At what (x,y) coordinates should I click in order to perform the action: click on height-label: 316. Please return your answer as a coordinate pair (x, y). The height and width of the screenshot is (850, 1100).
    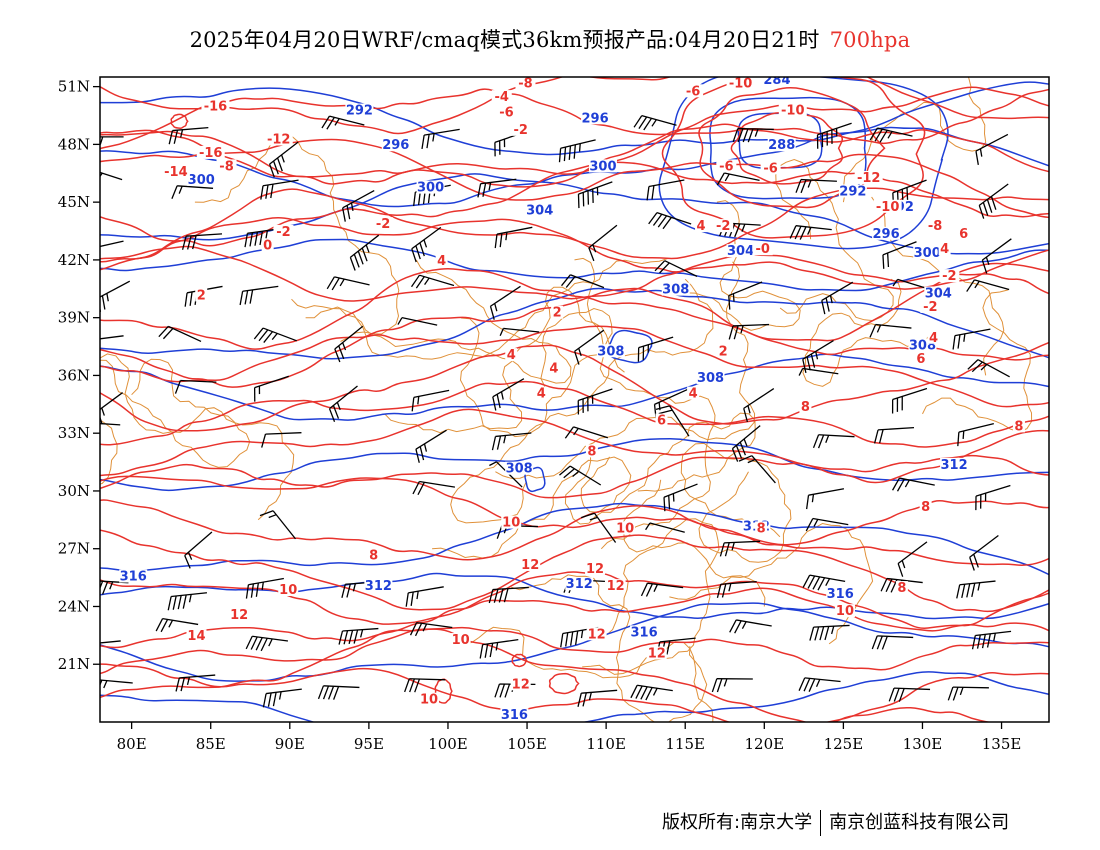
    Looking at the image, I should click on (133, 577).